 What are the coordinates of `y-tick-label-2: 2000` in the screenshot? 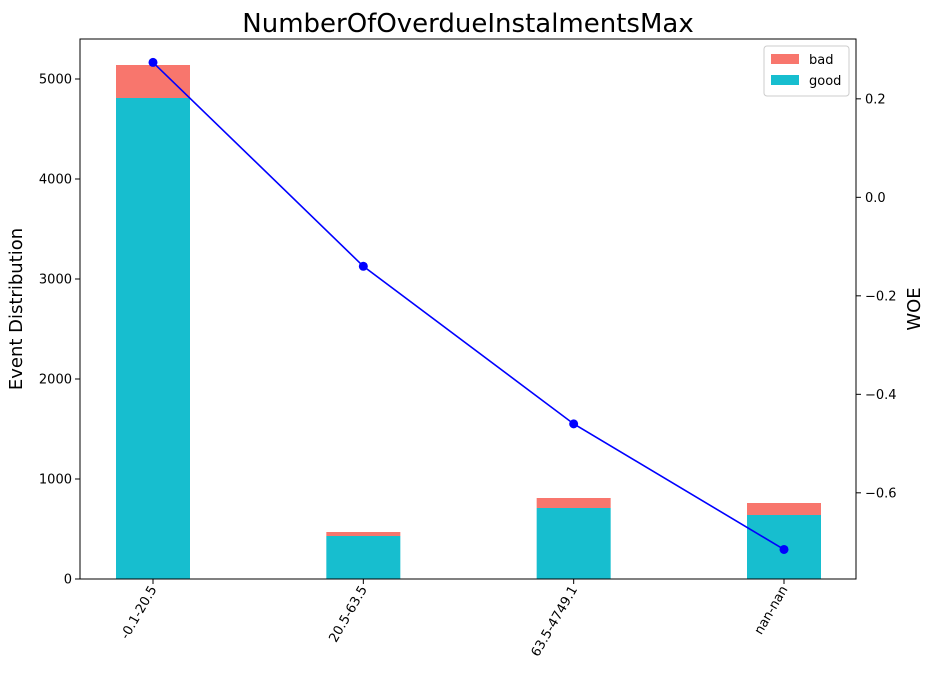 It's located at (55, 380).